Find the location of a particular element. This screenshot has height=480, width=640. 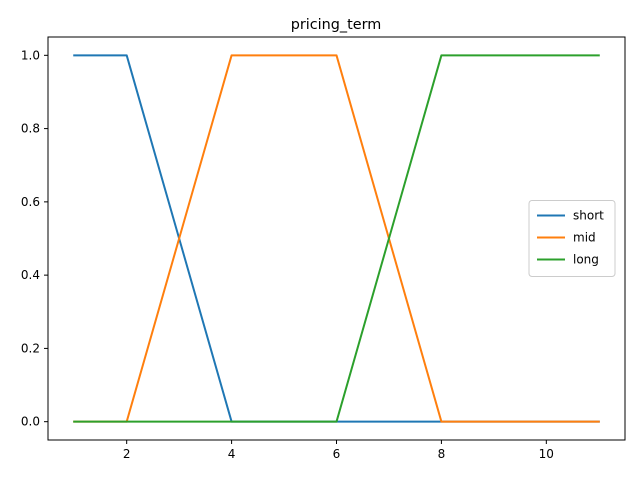

legend-label-short: short is located at coordinates (588, 216).